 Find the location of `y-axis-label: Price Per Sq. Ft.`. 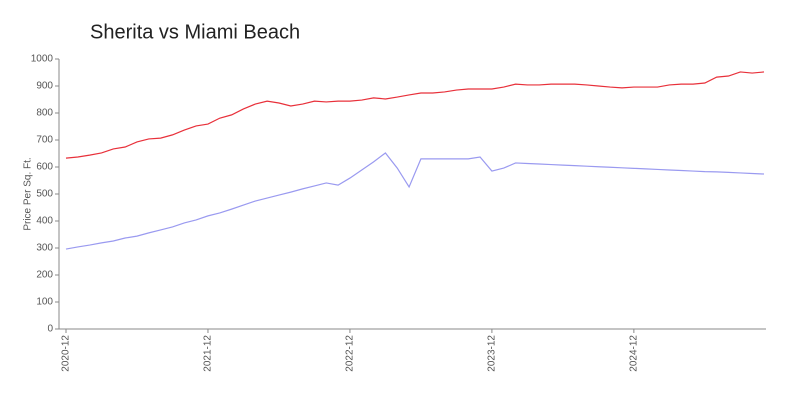

y-axis-label: Price Per Sq. Ft. is located at coordinates (28, 193).